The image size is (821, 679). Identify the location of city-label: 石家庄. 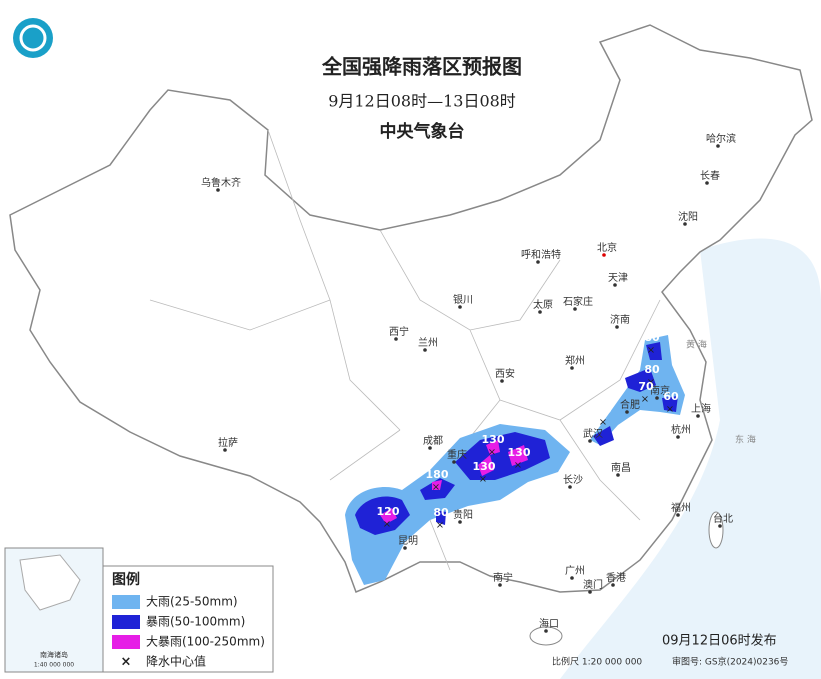
(578, 301).